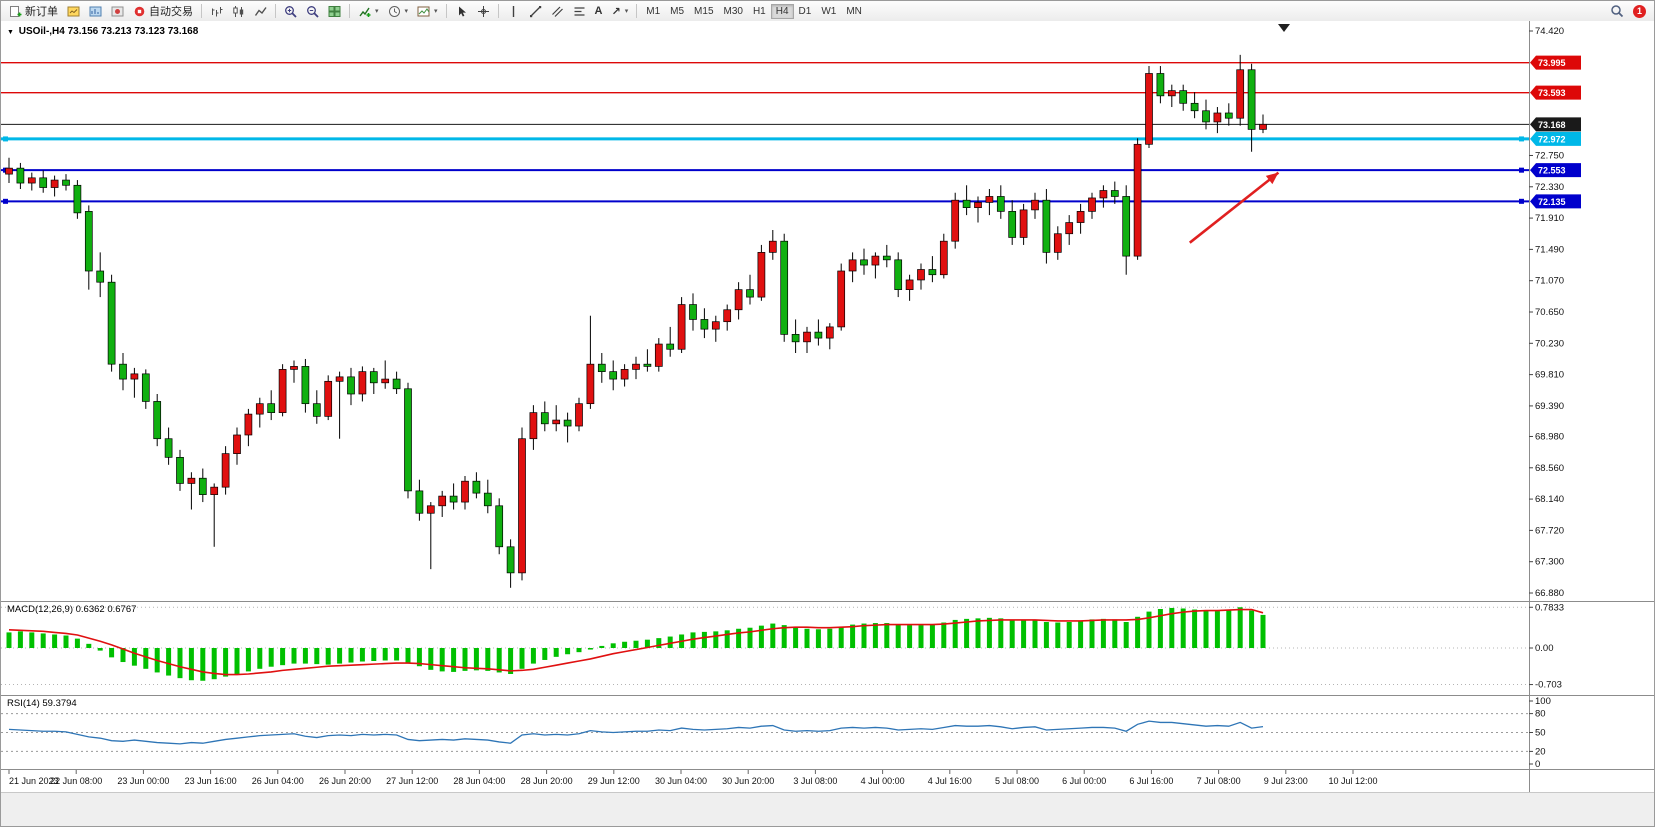  What do you see at coordinates (1549, 530) in the screenshot?
I see `svg-text: 67.720` at bounding box center [1549, 530].